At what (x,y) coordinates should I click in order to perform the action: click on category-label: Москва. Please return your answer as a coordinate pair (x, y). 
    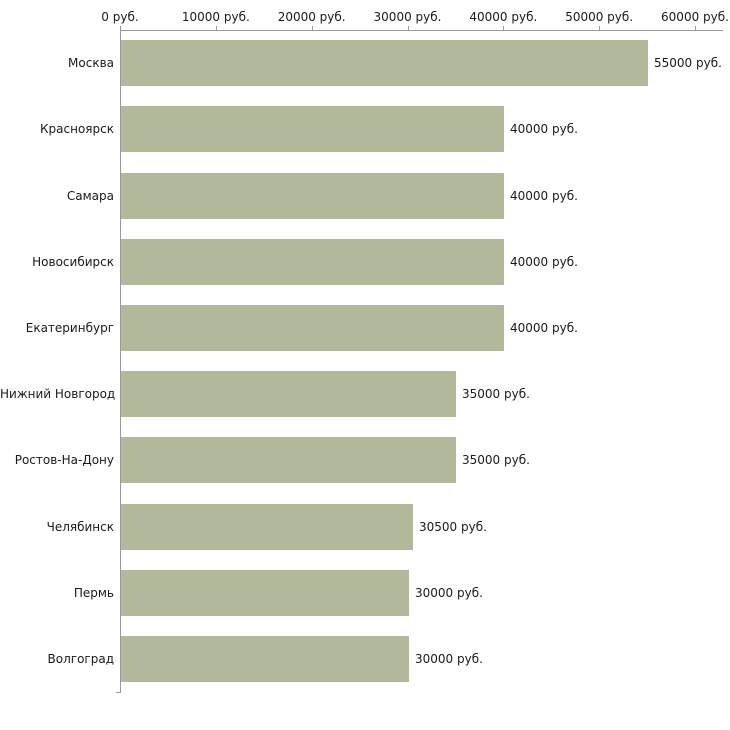
    Looking at the image, I should click on (91, 63).